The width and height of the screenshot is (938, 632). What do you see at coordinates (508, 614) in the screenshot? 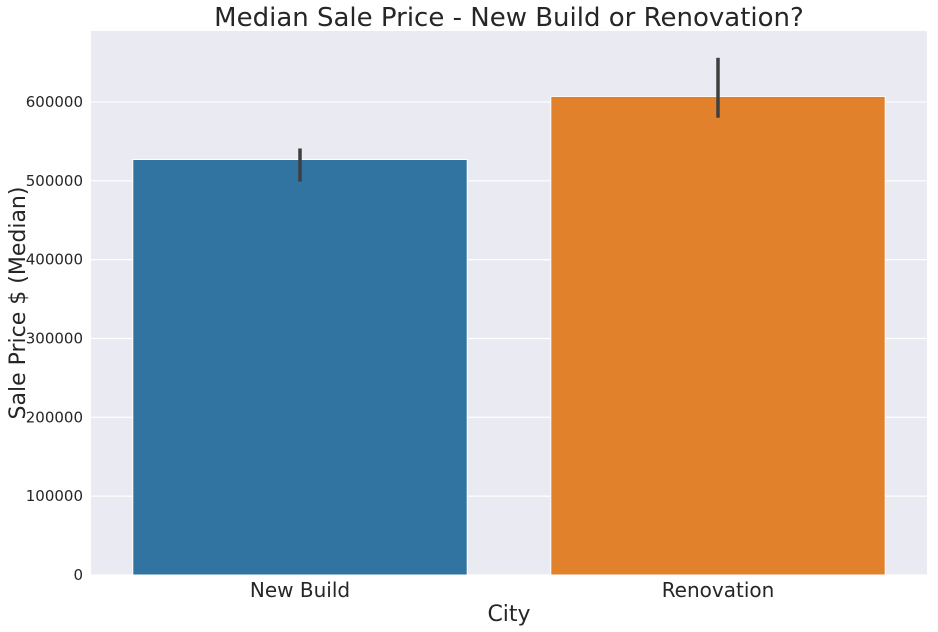
I see `x-axis-title: City` at bounding box center [508, 614].